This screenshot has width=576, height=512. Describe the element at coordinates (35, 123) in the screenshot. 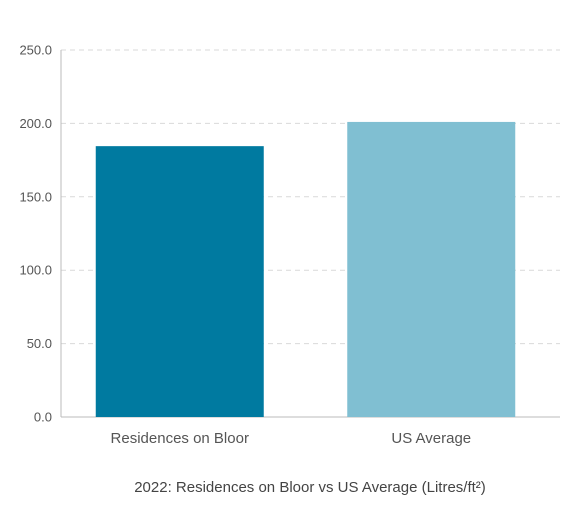

I see `y-tick-label: 200.0` at that location.